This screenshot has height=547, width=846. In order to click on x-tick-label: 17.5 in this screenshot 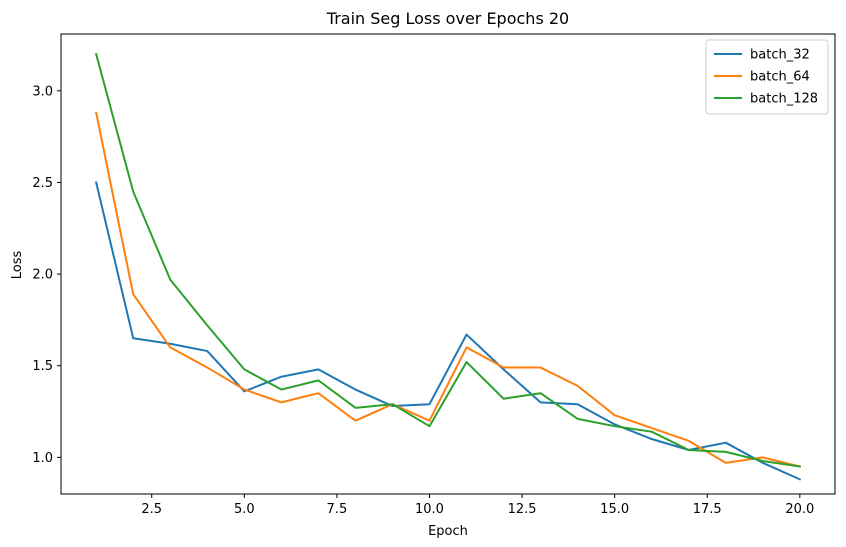, I will do `click(707, 509)`.